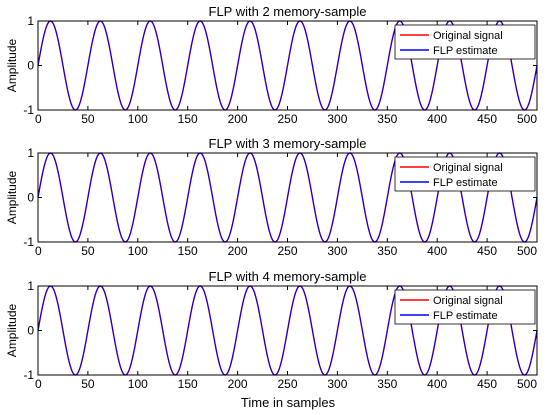 The image size is (550, 415). What do you see at coordinates (288, 143) in the screenshot?
I see `chart-title: FLP with 3 memory-sample` at bounding box center [288, 143].